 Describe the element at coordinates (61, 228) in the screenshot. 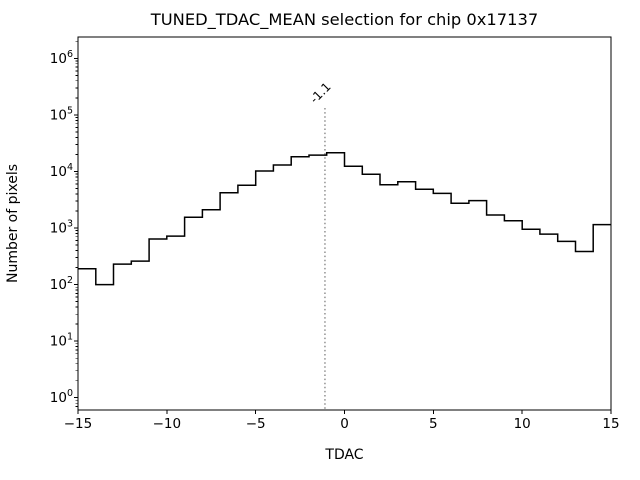

I see `y-tick-label: 10³` at that location.